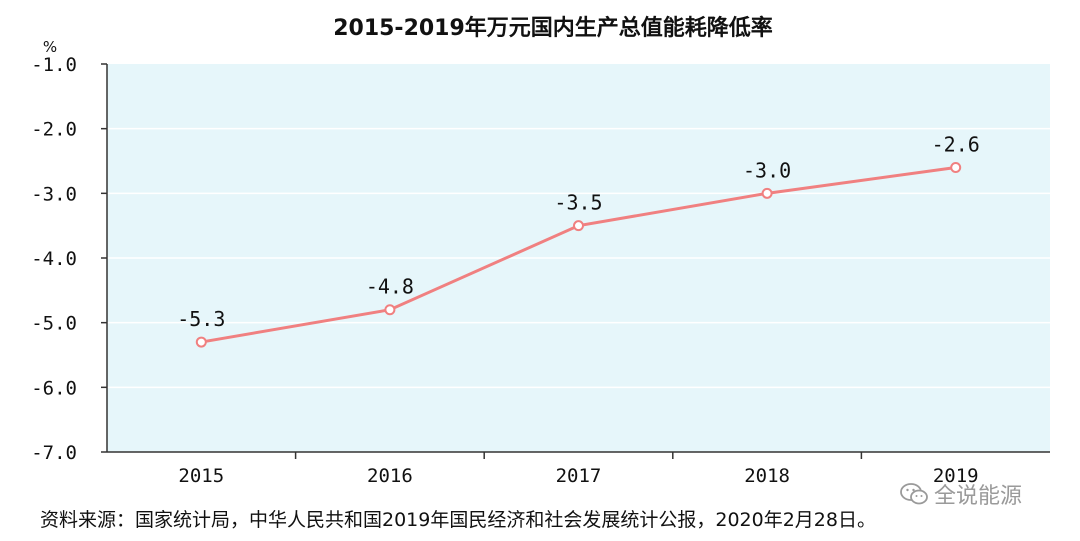  What do you see at coordinates (54, 194) in the screenshot?
I see `y-tick-label: -3.0` at bounding box center [54, 194].